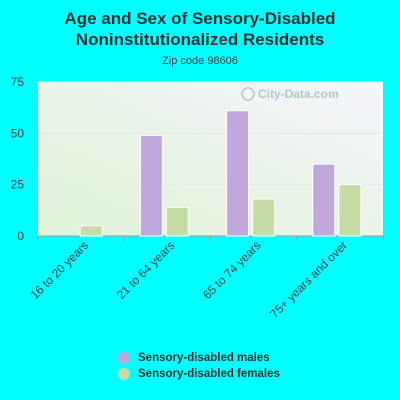 The image size is (400, 400). I want to click on y-tick-label: 50, so click(18, 133).